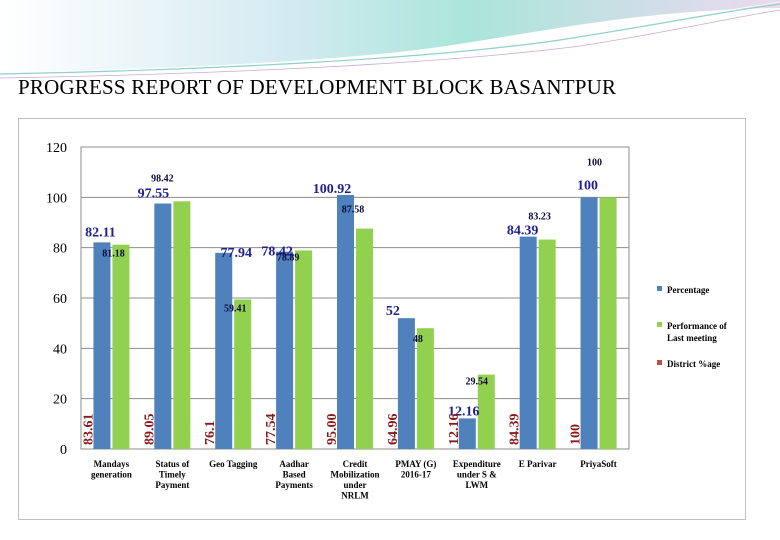  What do you see at coordinates (63, 450) in the screenshot?
I see `y-tick-label: 0` at bounding box center [63, 450].